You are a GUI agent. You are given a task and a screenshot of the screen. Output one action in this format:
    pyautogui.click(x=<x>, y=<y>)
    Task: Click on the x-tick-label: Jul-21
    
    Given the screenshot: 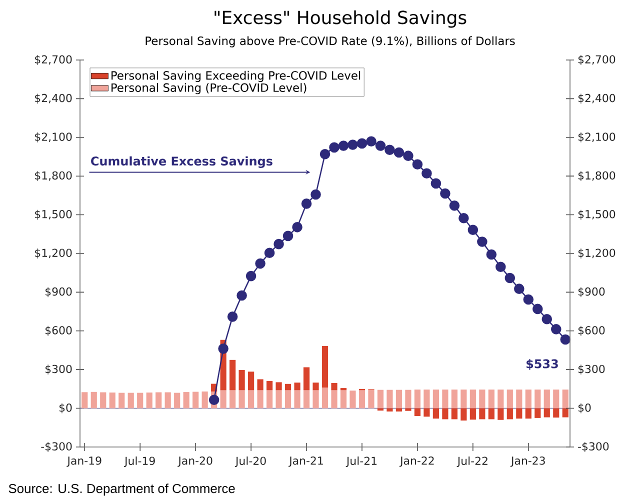 What is the action you would take?
    pyautogui.click(x=361, y=462)
    